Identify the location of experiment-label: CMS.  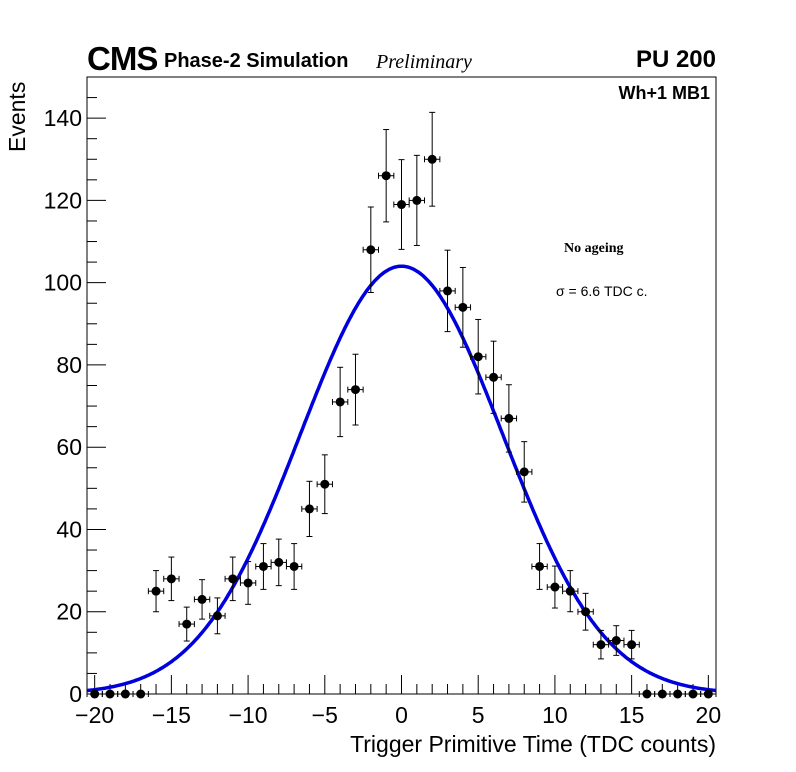
(122, 58).